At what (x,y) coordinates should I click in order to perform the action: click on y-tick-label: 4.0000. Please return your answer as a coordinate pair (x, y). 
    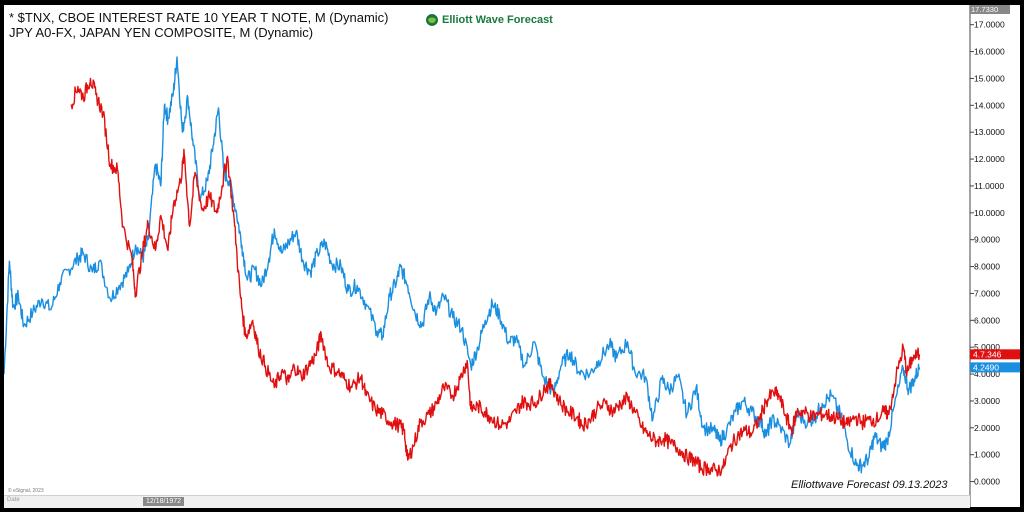
    Looking at the image, I should click on (987, 374).